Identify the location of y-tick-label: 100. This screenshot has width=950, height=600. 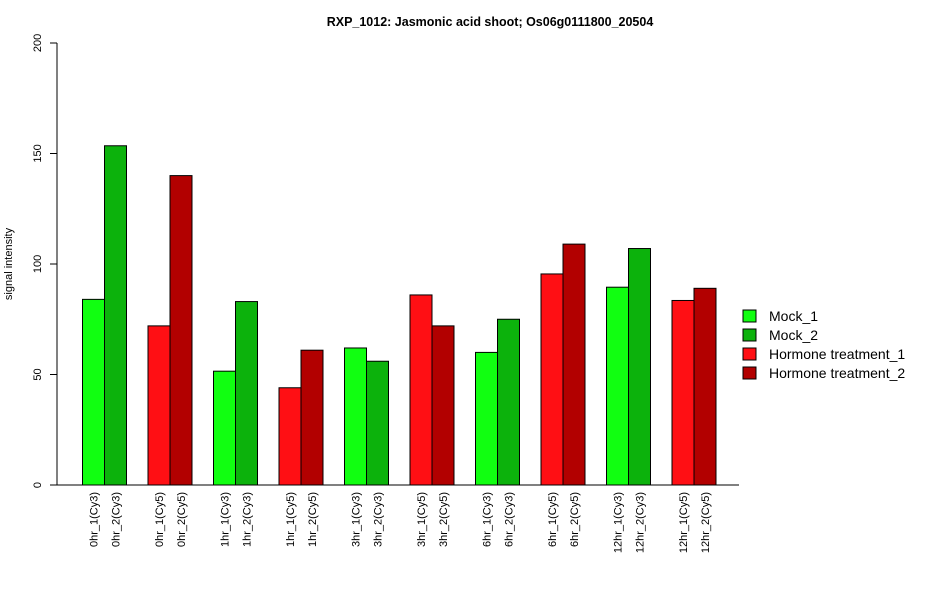
(38, 264).